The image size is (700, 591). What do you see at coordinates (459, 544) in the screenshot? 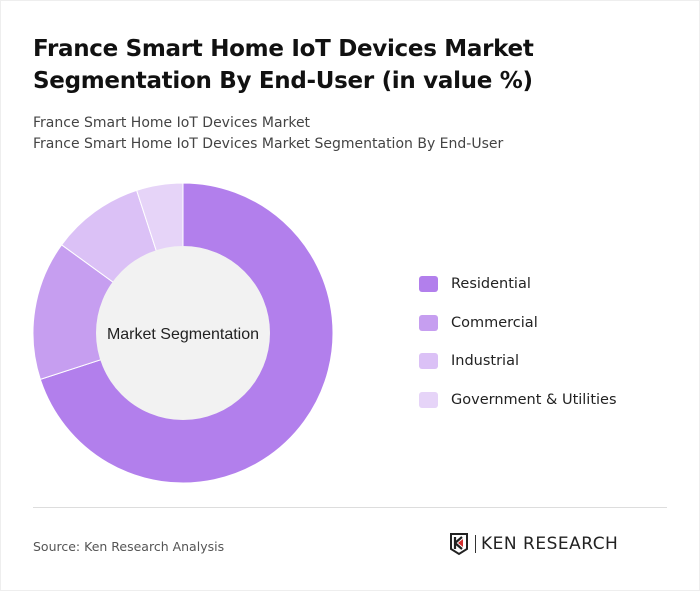
I see `ken-research-logo-icon` at bounding box center [459, 544].